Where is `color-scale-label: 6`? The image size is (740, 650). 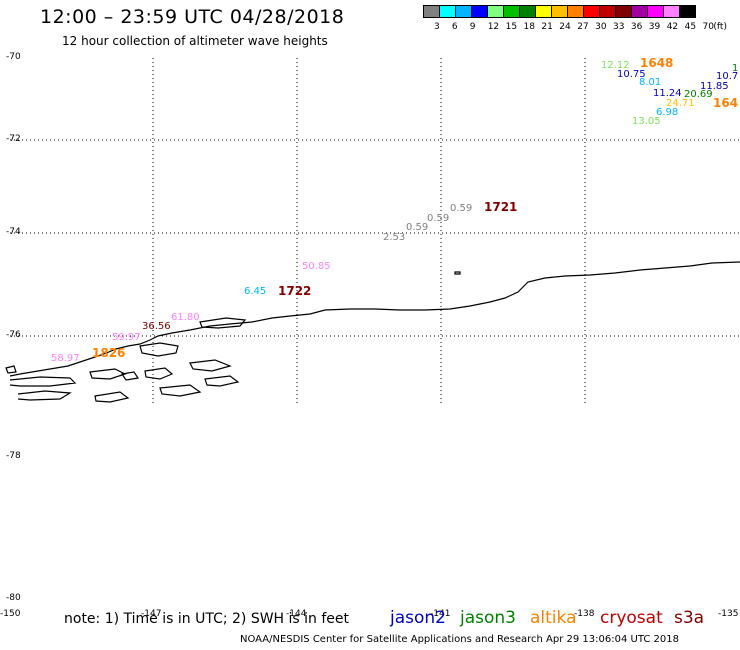 color-scale-label: 6 is located at coordinates (454, 27).